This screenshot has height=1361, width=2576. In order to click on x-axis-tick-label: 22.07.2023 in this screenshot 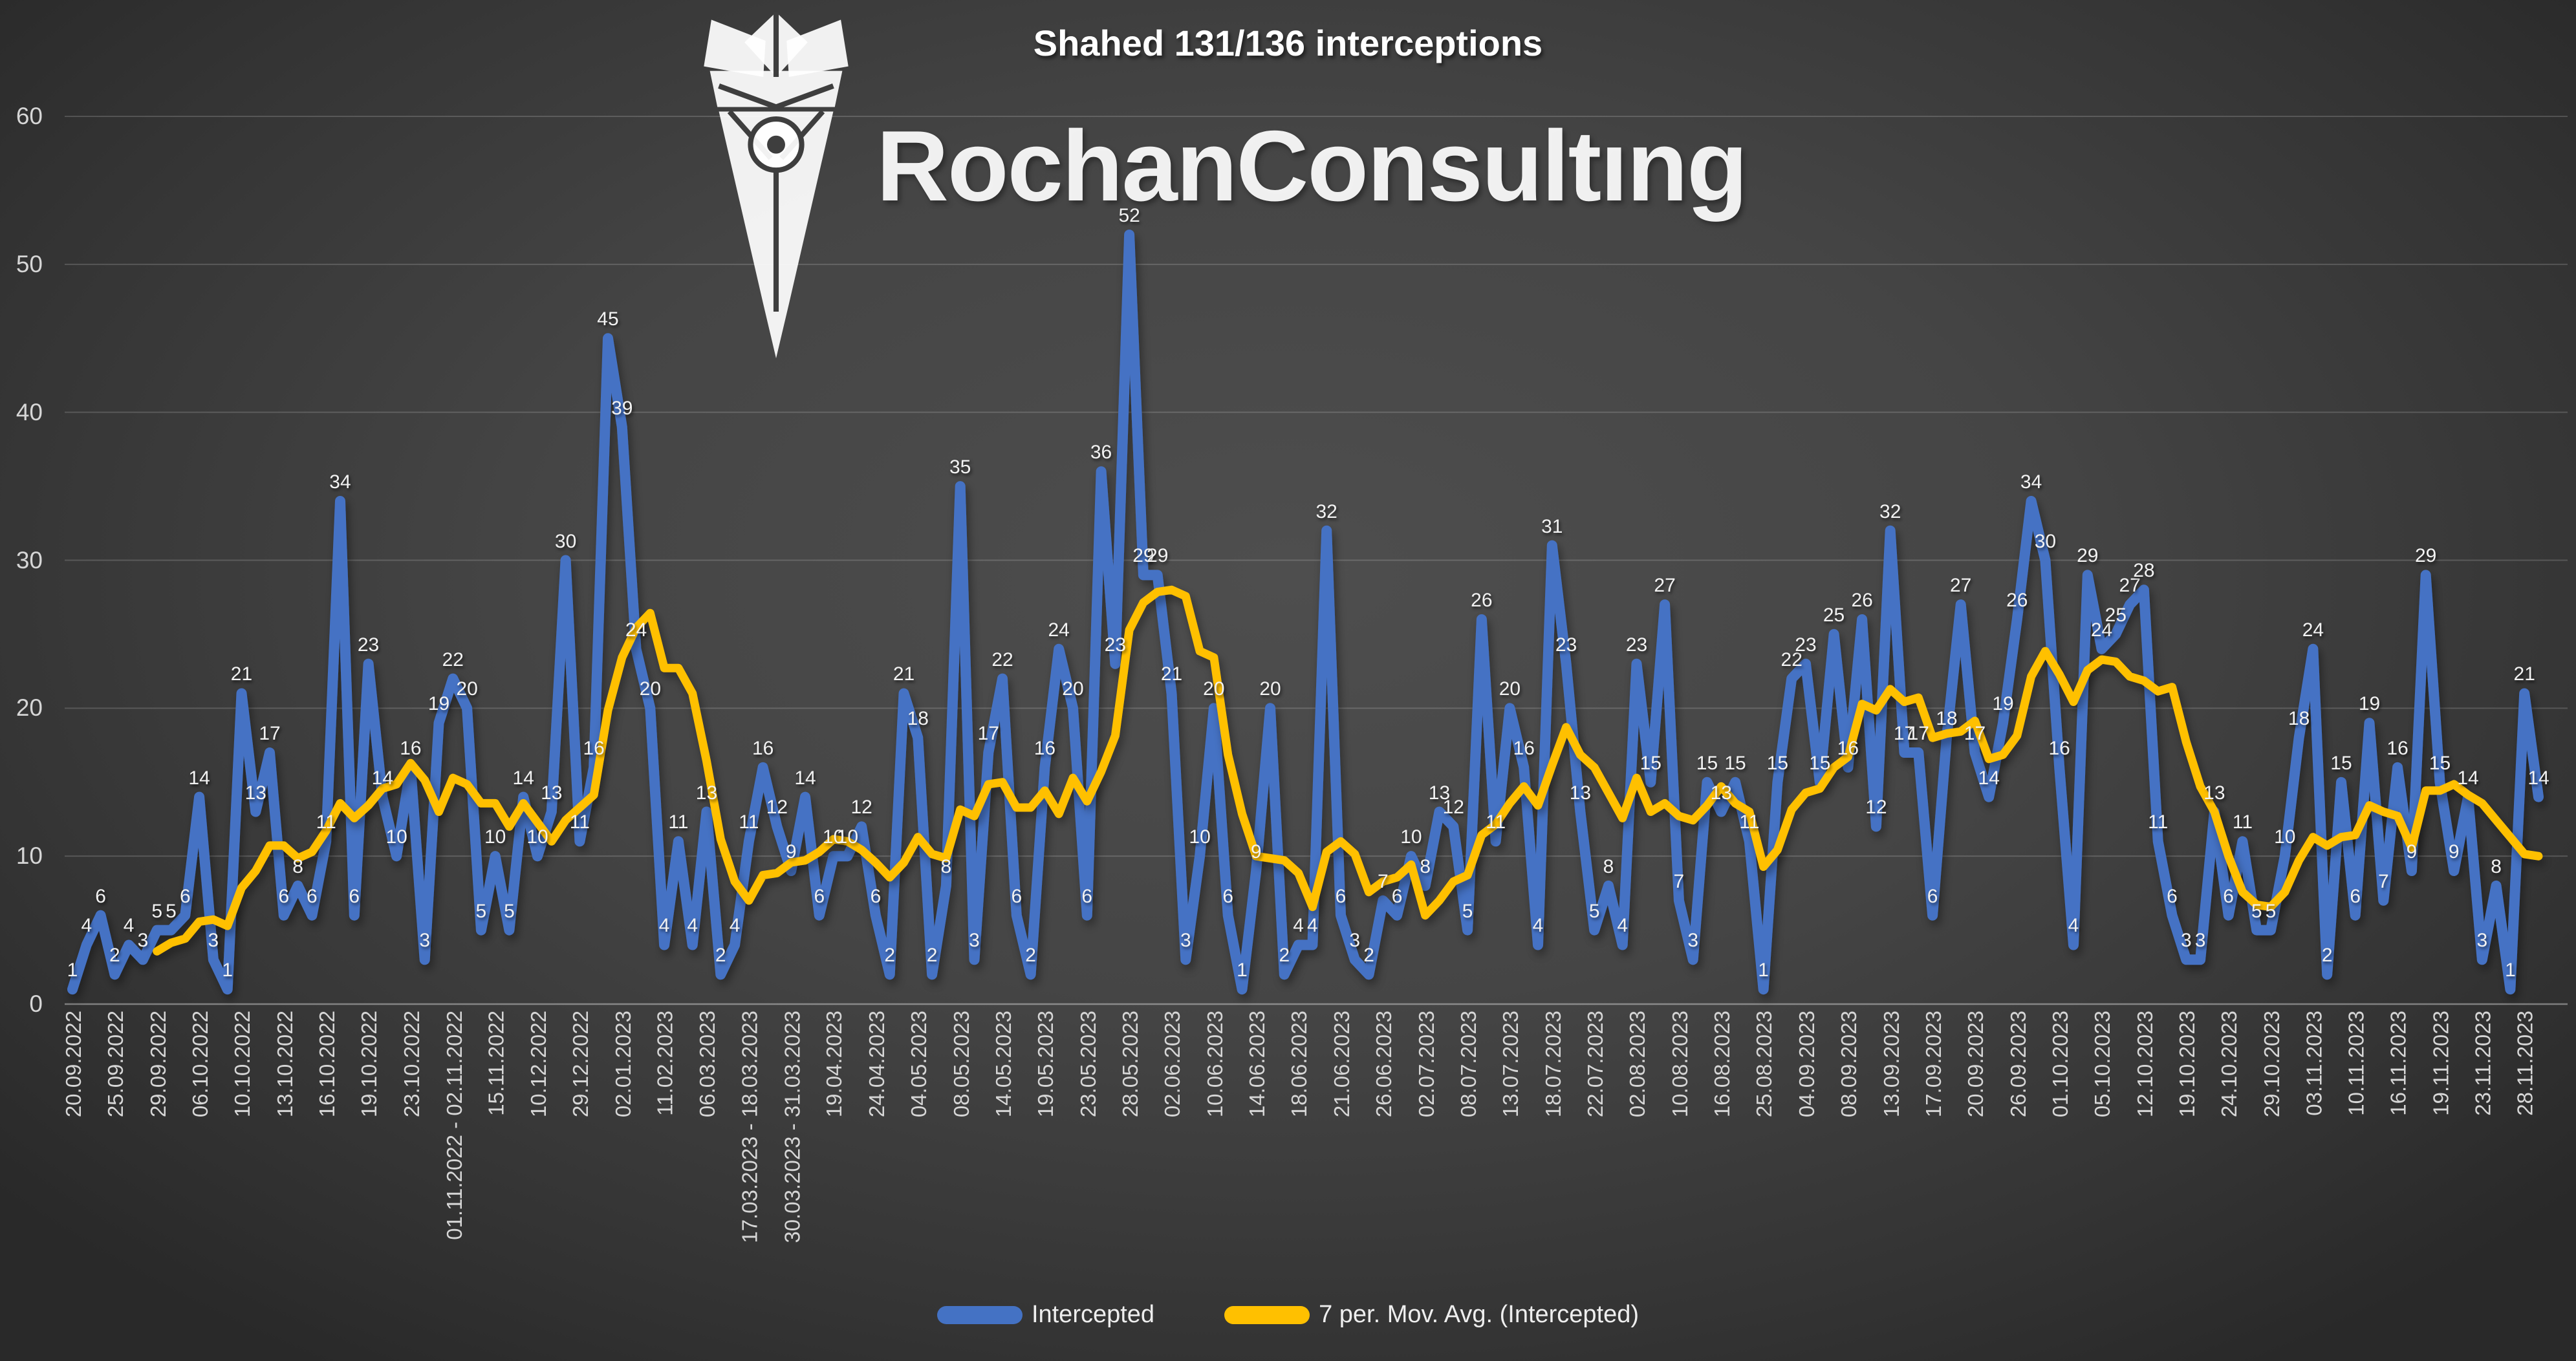, I will do `click(1596, 1064)`.